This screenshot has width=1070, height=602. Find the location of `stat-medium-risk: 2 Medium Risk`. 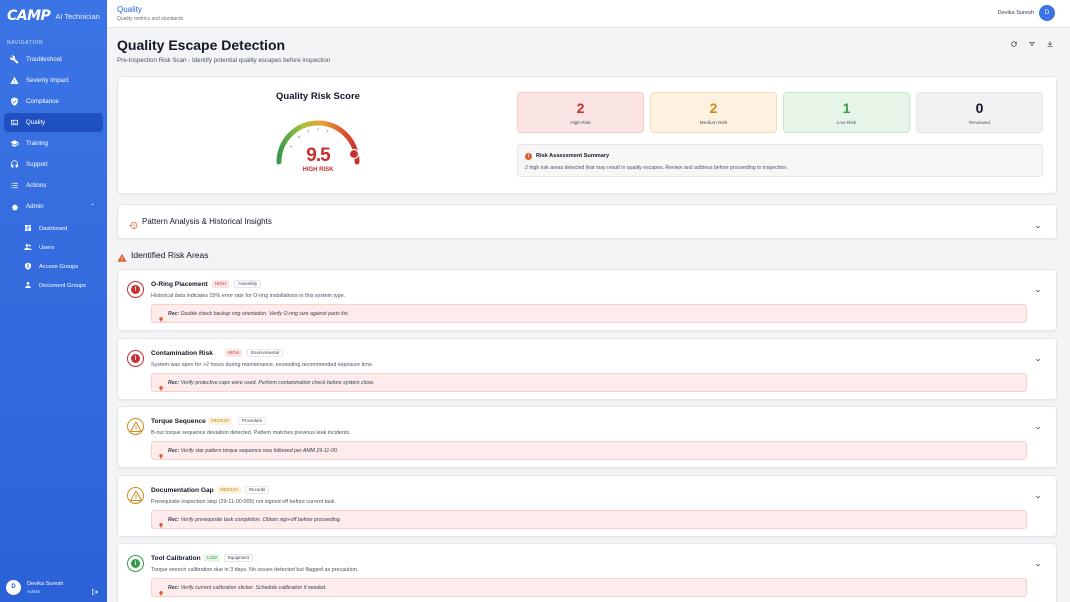

stat-medium-risk: 2 Medium Risk is located at coordinates (713, 112).